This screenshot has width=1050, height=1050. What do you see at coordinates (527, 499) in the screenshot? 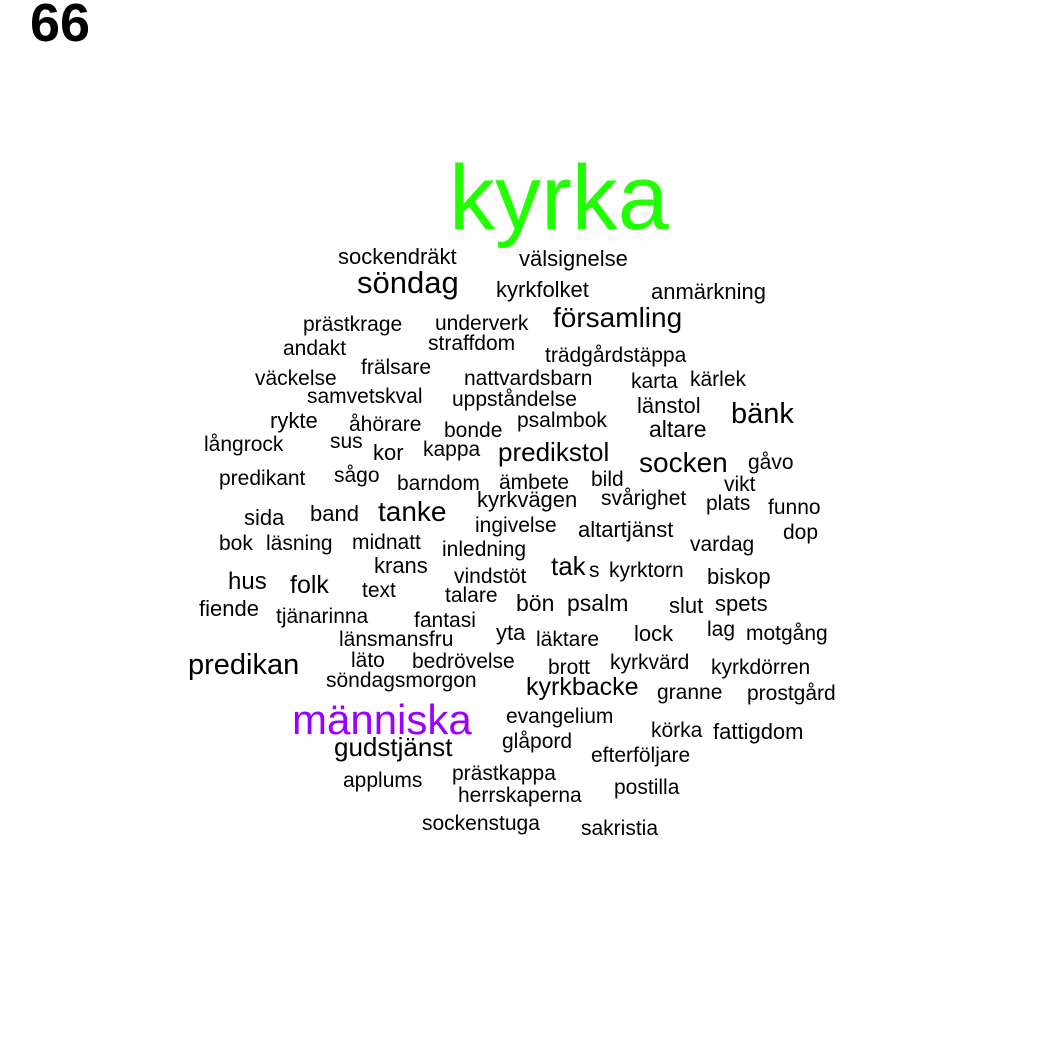
I see `word-kyrkvagen: kyrkvägen` at bounding box center [527, 499].